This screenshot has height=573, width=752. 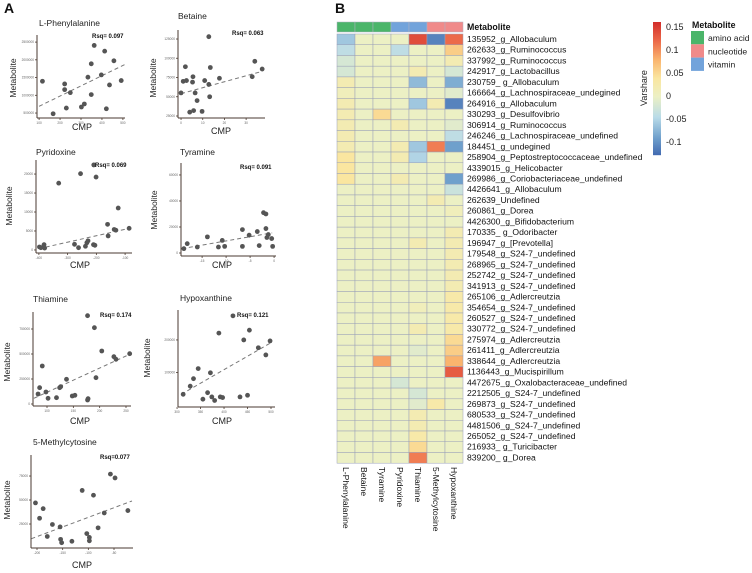 What do you see at coordinates (111, 166) in the screenshot?
I see `rsq-label: Rsq= 0.069` at bounding box center [111, 166].